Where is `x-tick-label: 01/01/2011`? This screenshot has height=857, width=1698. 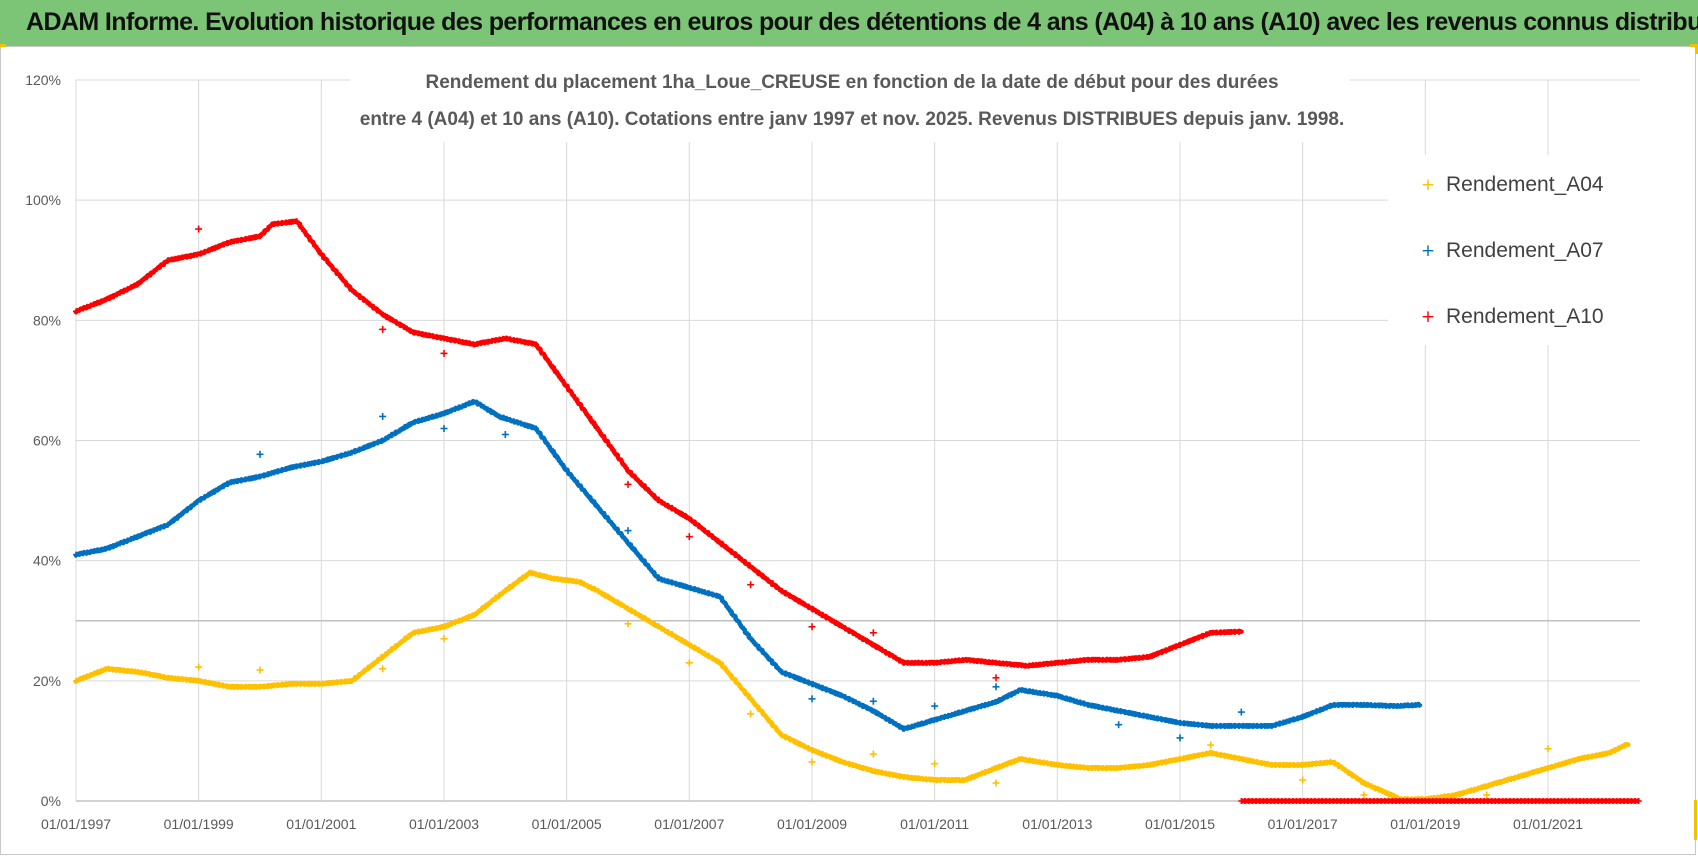 x-tick-label: 01/01/2011 is located at coordinates (934, 824).